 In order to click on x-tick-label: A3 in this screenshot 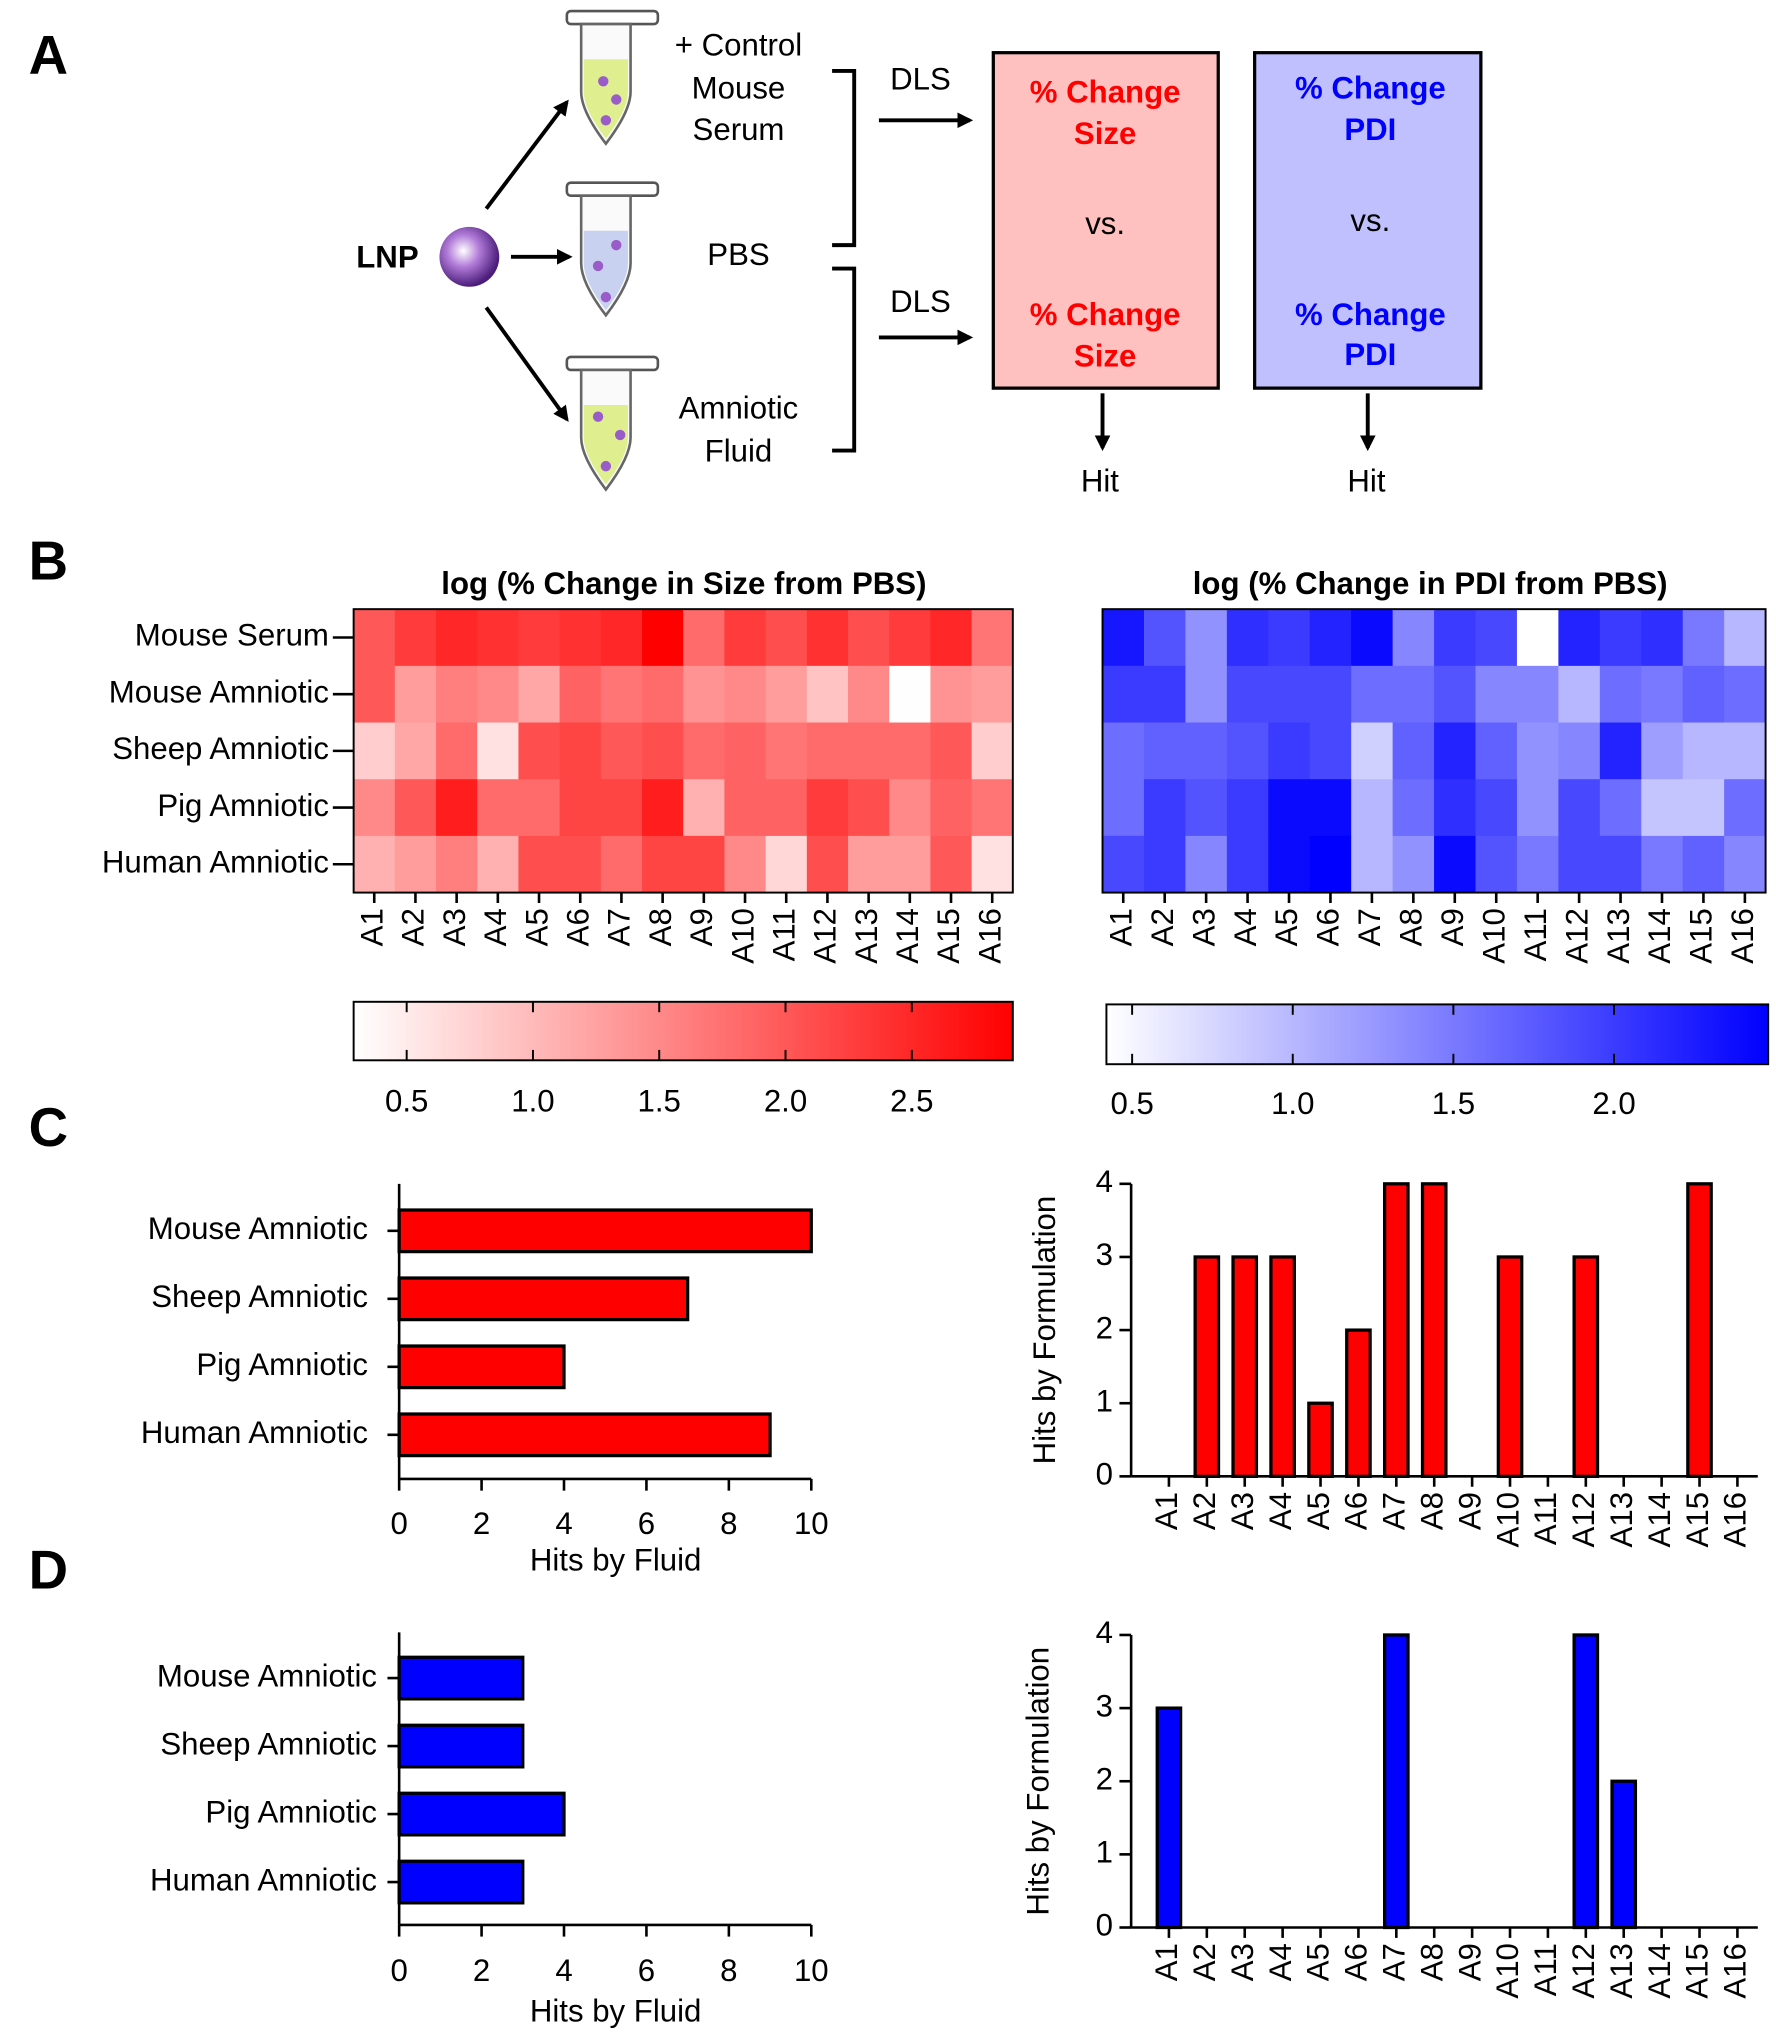, I will do `click(1242, 1962)`.